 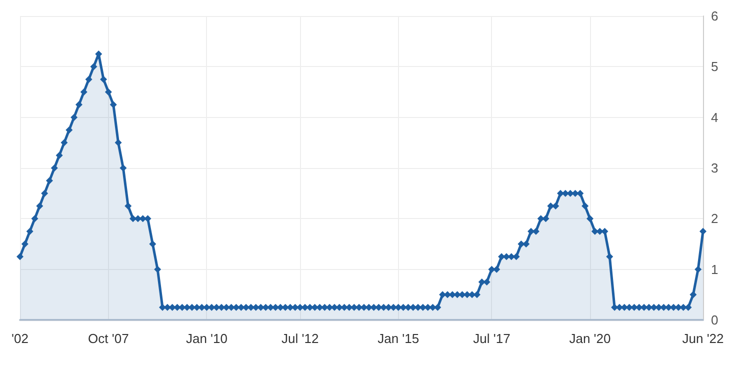 What do you see at coordinates (714, 16) in the screenshot?
I see `y-tick-label: 6` at bounding box center [714, 16].